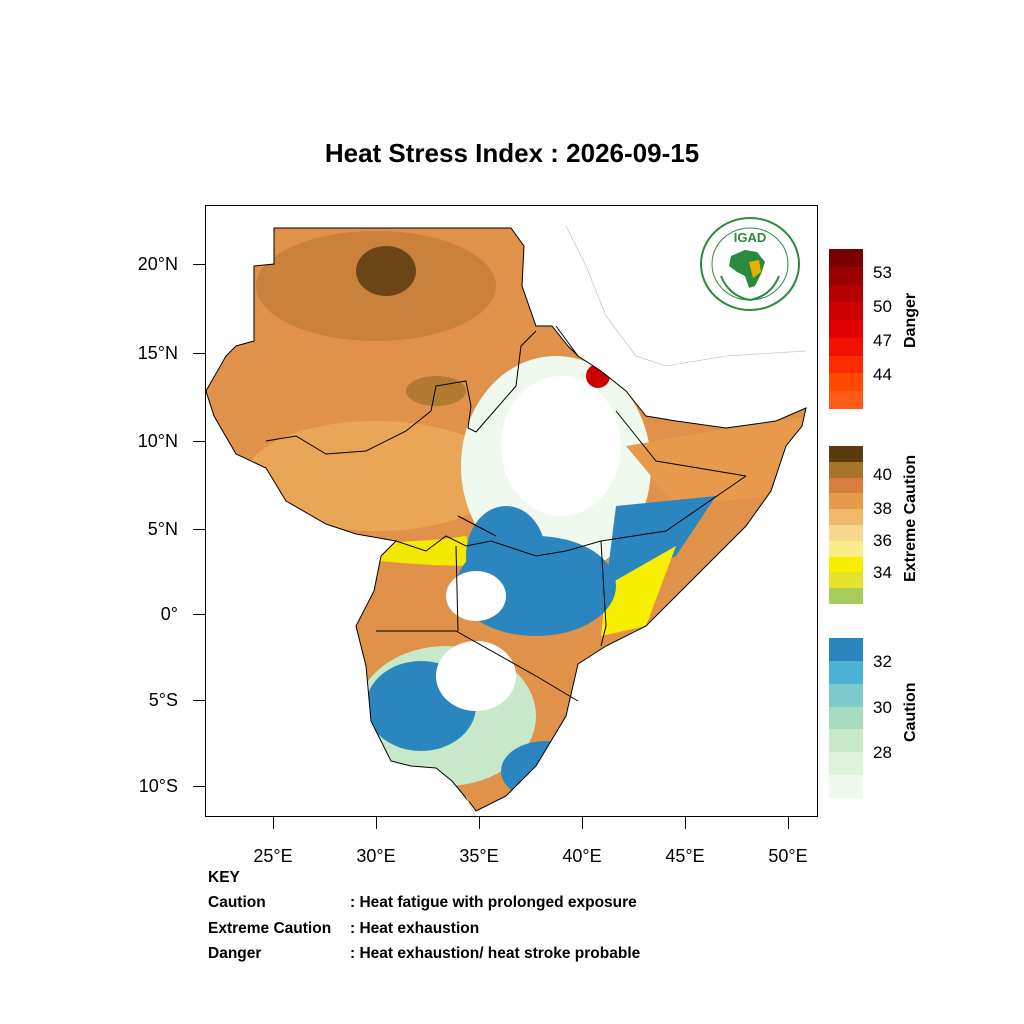 This screenshot has height=1024, width=1024. What do you see at coordinates (157, 441) in the screenshot?
I see `lat-label: 10°N` at bounding box center [157, 441].